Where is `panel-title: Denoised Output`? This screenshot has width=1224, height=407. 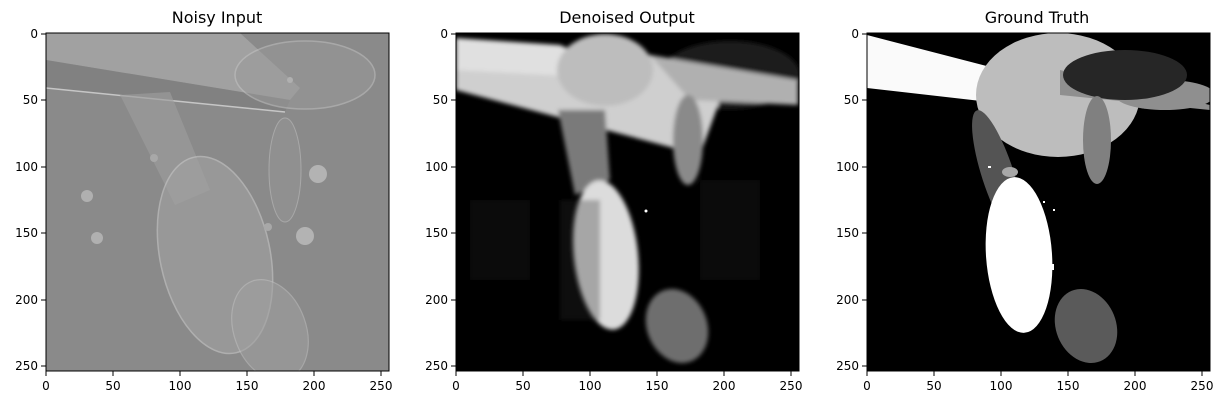
panel-title: Denoised Output is located at coordinates (627, 17).